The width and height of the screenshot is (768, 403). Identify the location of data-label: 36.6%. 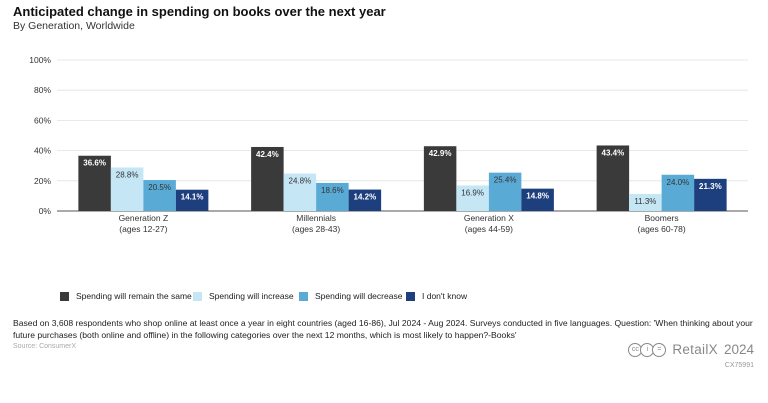
(94, 163).